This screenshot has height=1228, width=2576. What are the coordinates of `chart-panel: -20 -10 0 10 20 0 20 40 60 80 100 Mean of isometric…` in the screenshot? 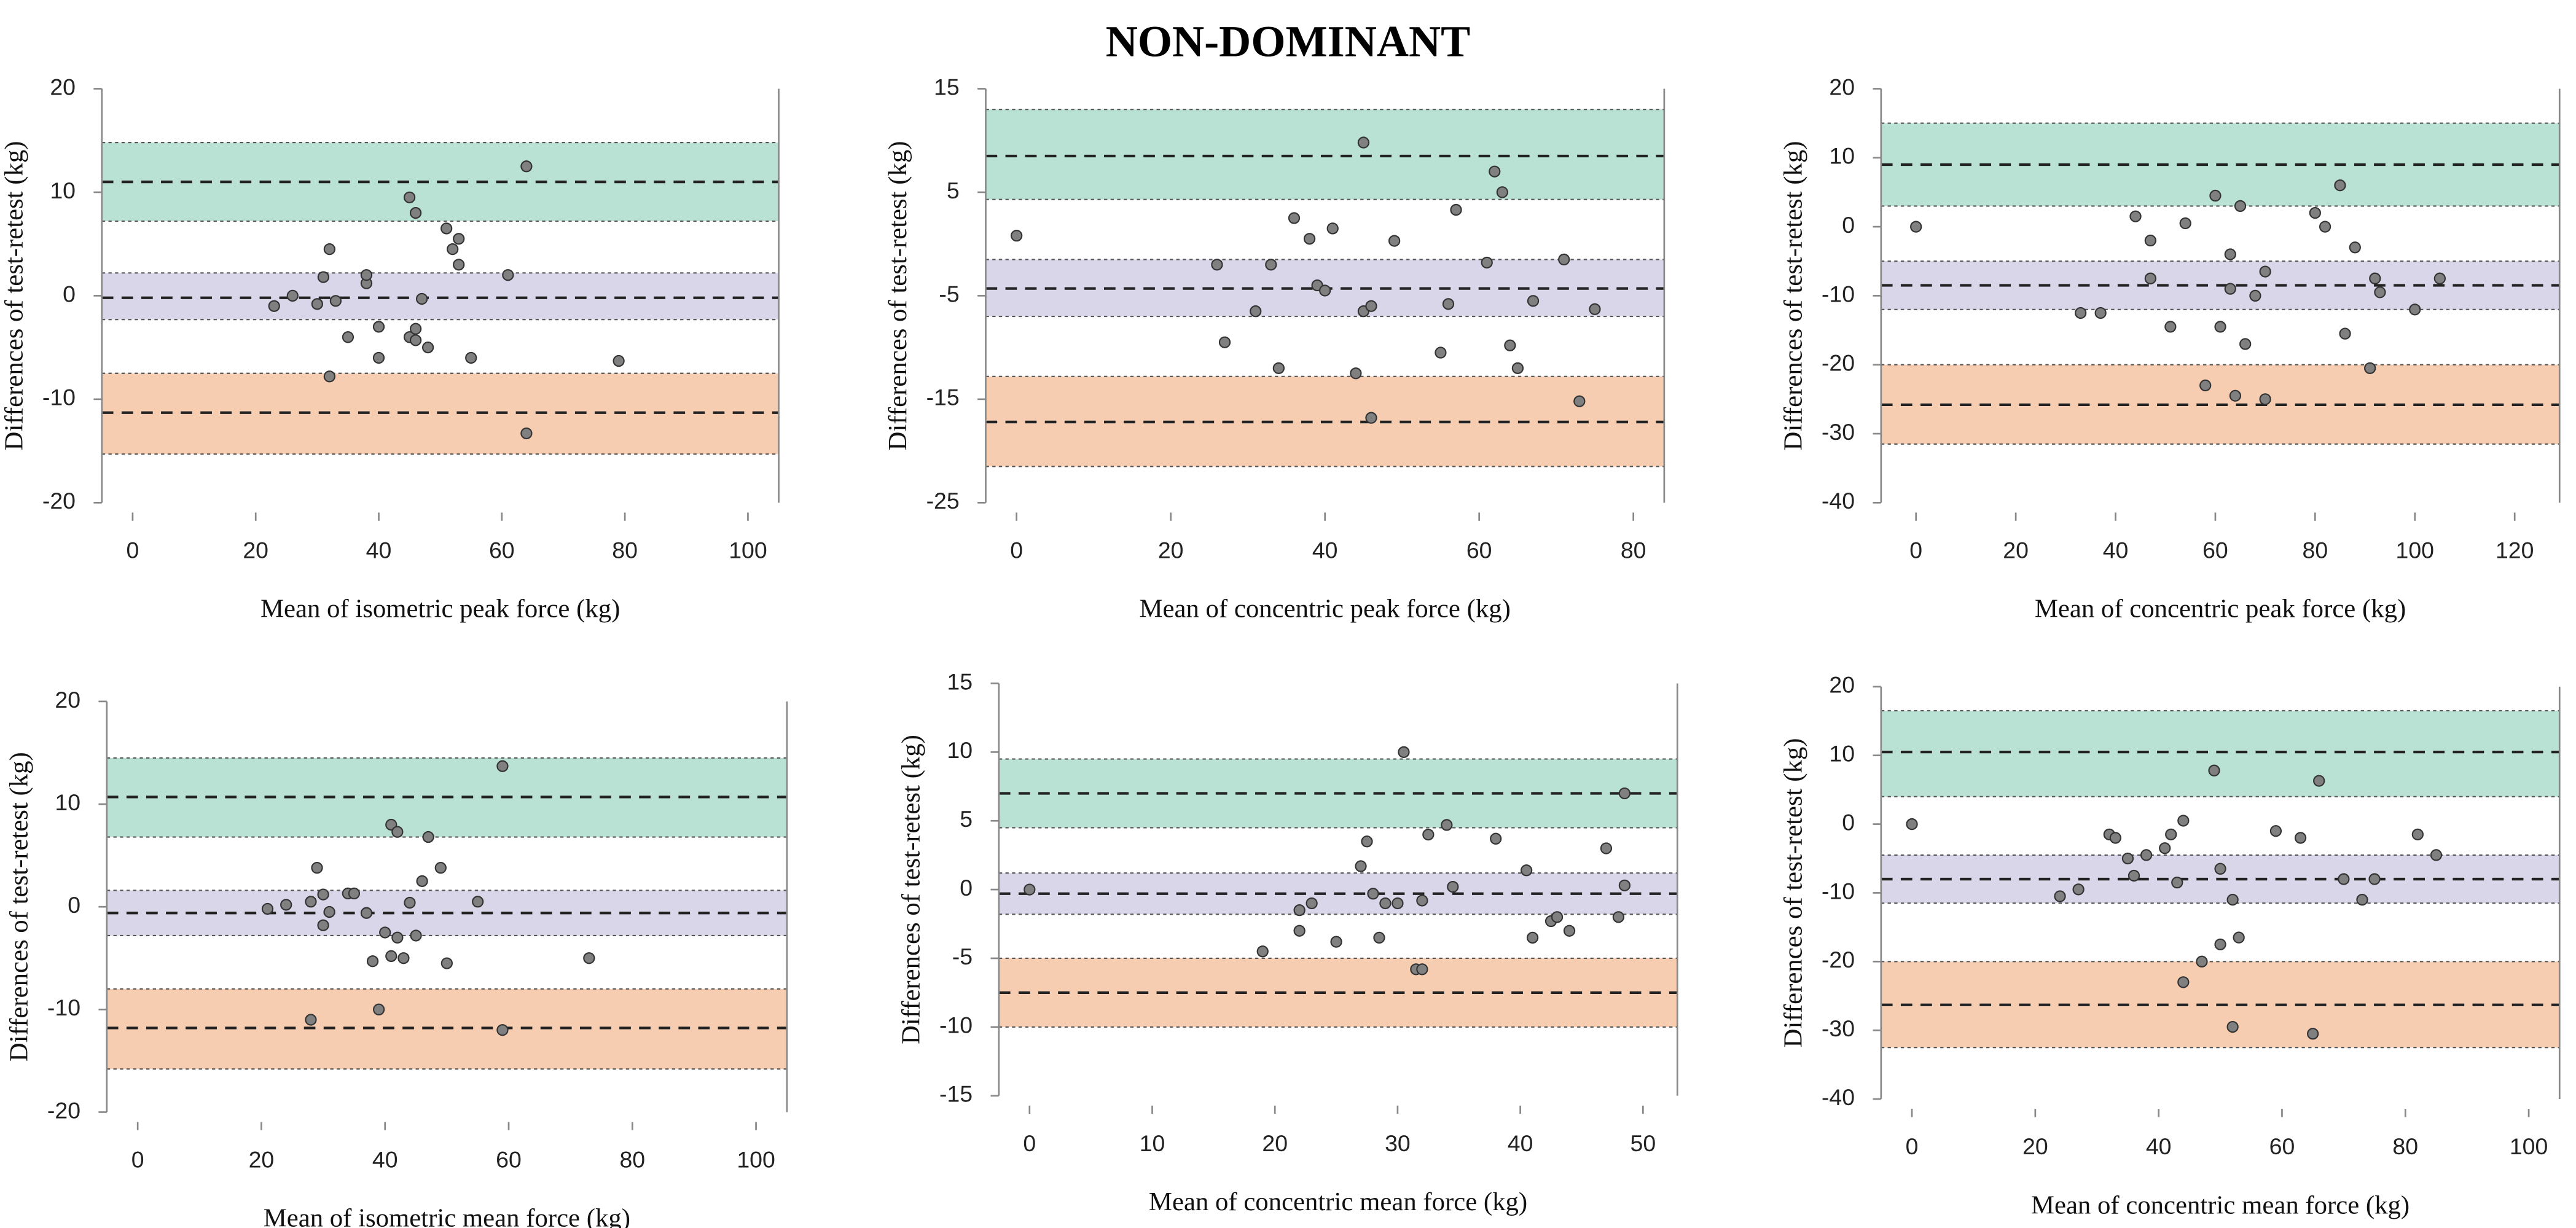 It's located at (397, 957).